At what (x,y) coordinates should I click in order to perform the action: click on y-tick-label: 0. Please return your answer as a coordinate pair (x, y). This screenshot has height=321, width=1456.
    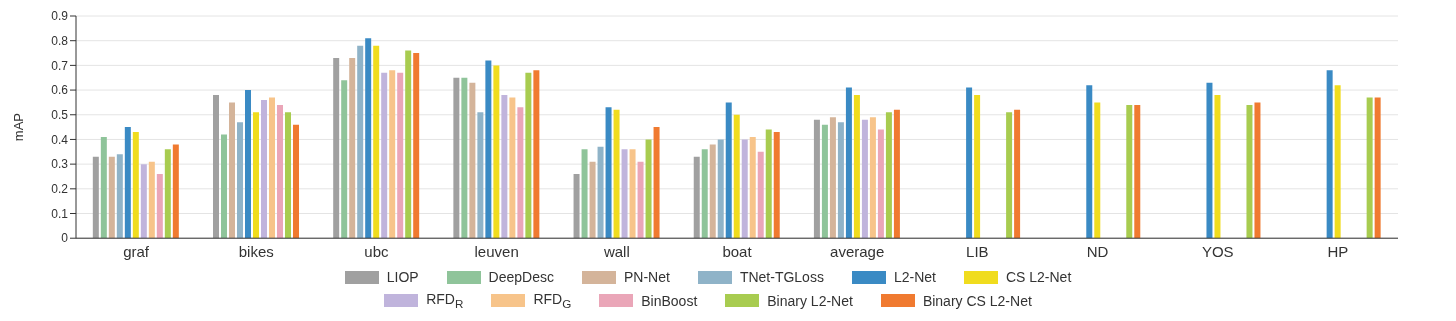
    Looking at the image, I should click on (65, 238).